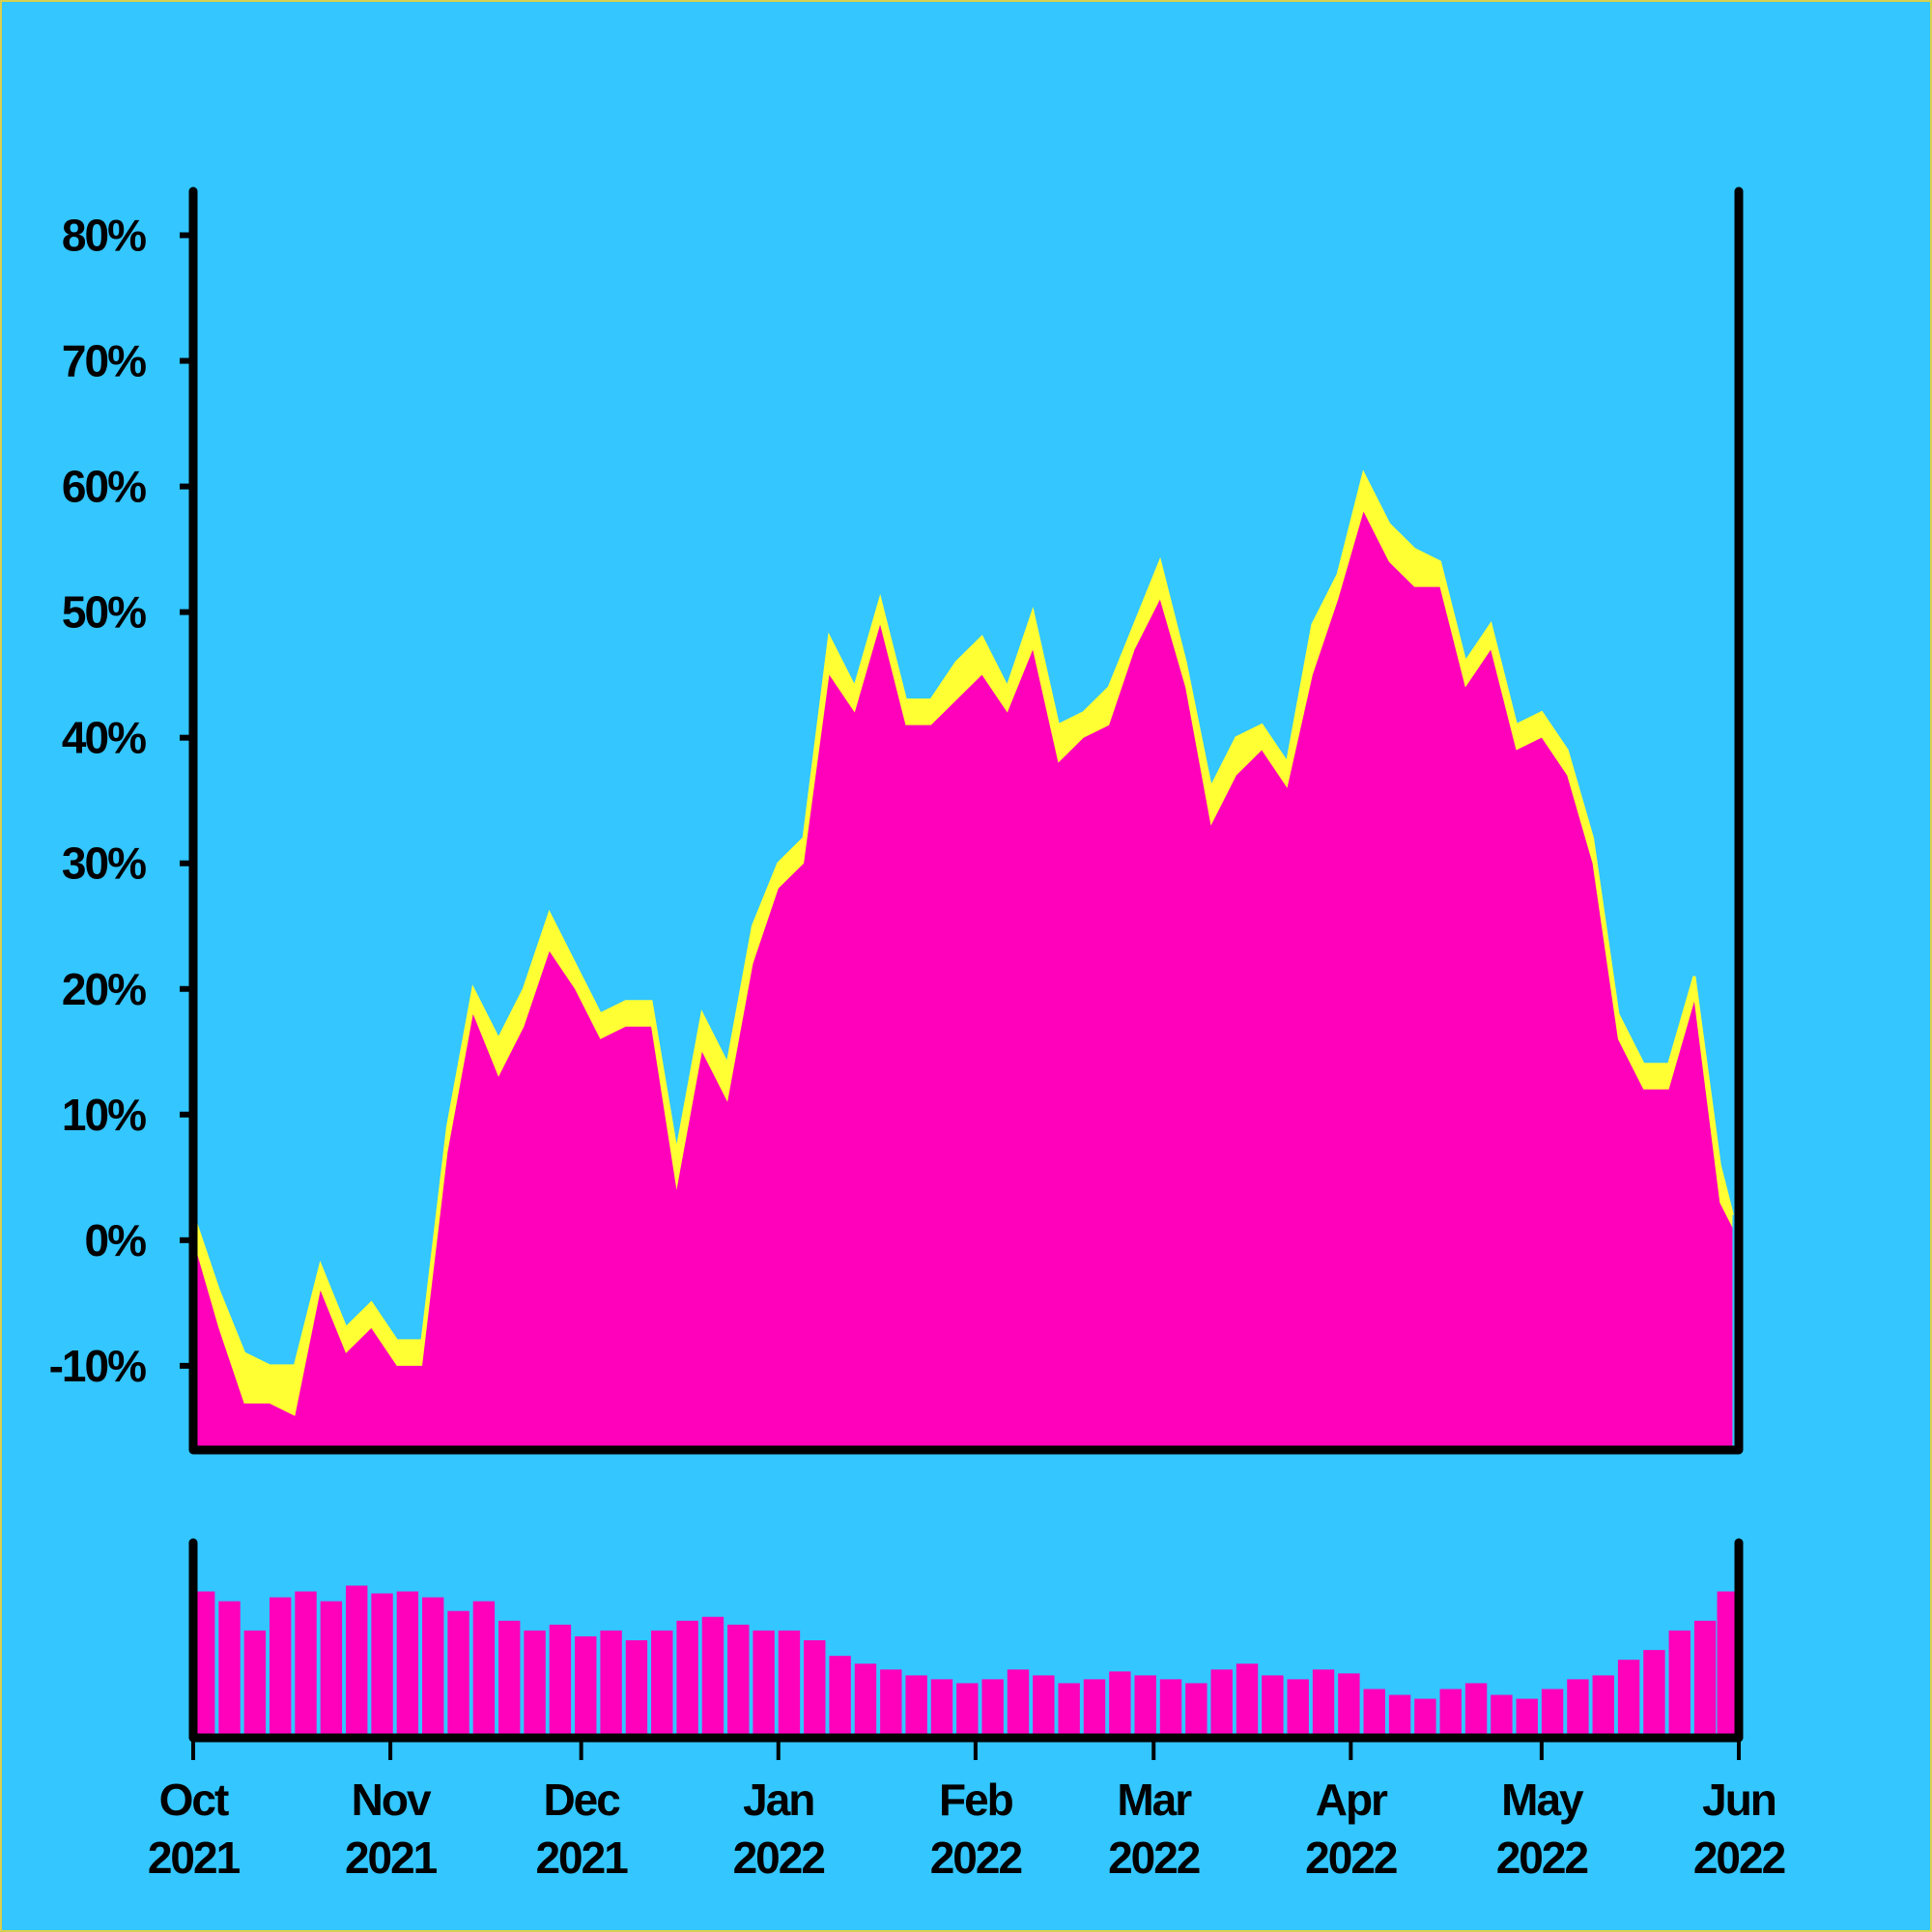 This screenshot has width=1932, height=1932. Describe the element at coordinates (116, 1240) in the screenshot. I see `y-tick-label: 0%` at that location.